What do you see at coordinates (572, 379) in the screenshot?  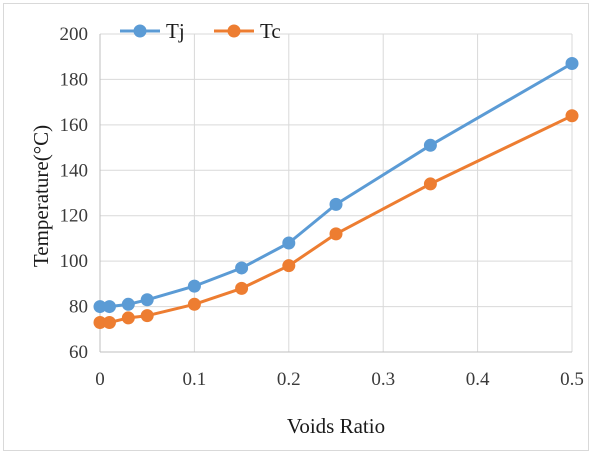 I see `x-tick-label: 0.5` at bounding box center [572, 379].